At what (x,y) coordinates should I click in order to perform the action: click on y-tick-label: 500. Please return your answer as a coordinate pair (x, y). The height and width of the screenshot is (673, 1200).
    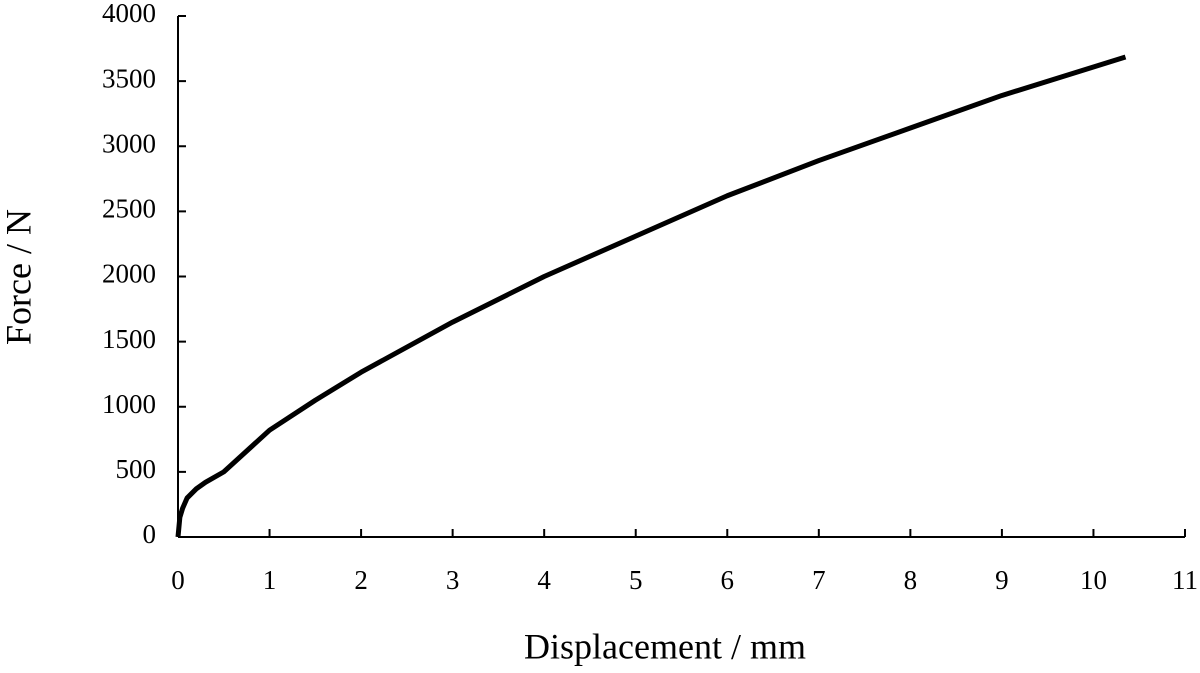
    Looking at the image, I should click on (136, 469).